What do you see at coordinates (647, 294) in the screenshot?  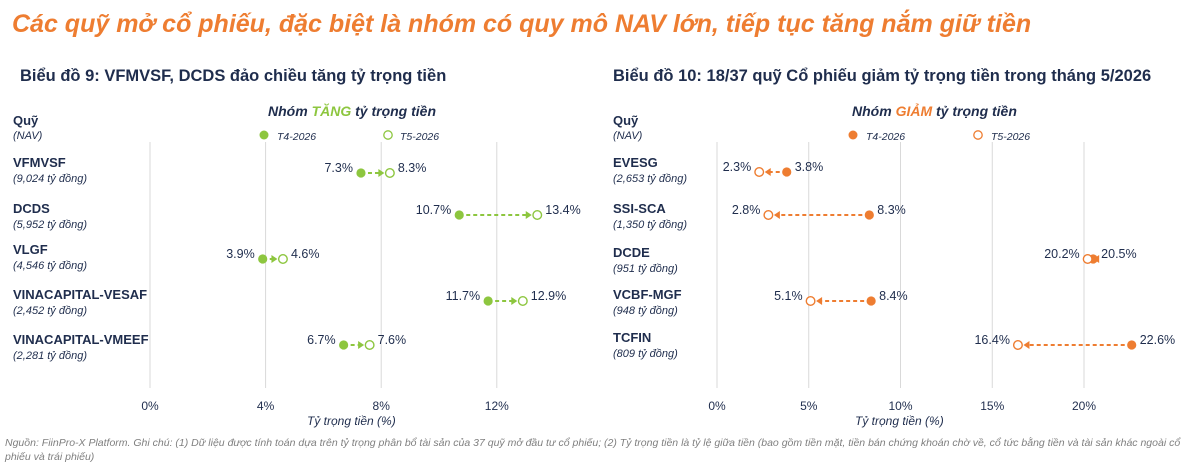 I see `right-fund-name: VCBF-MGF` at bounding box center [647, 294].